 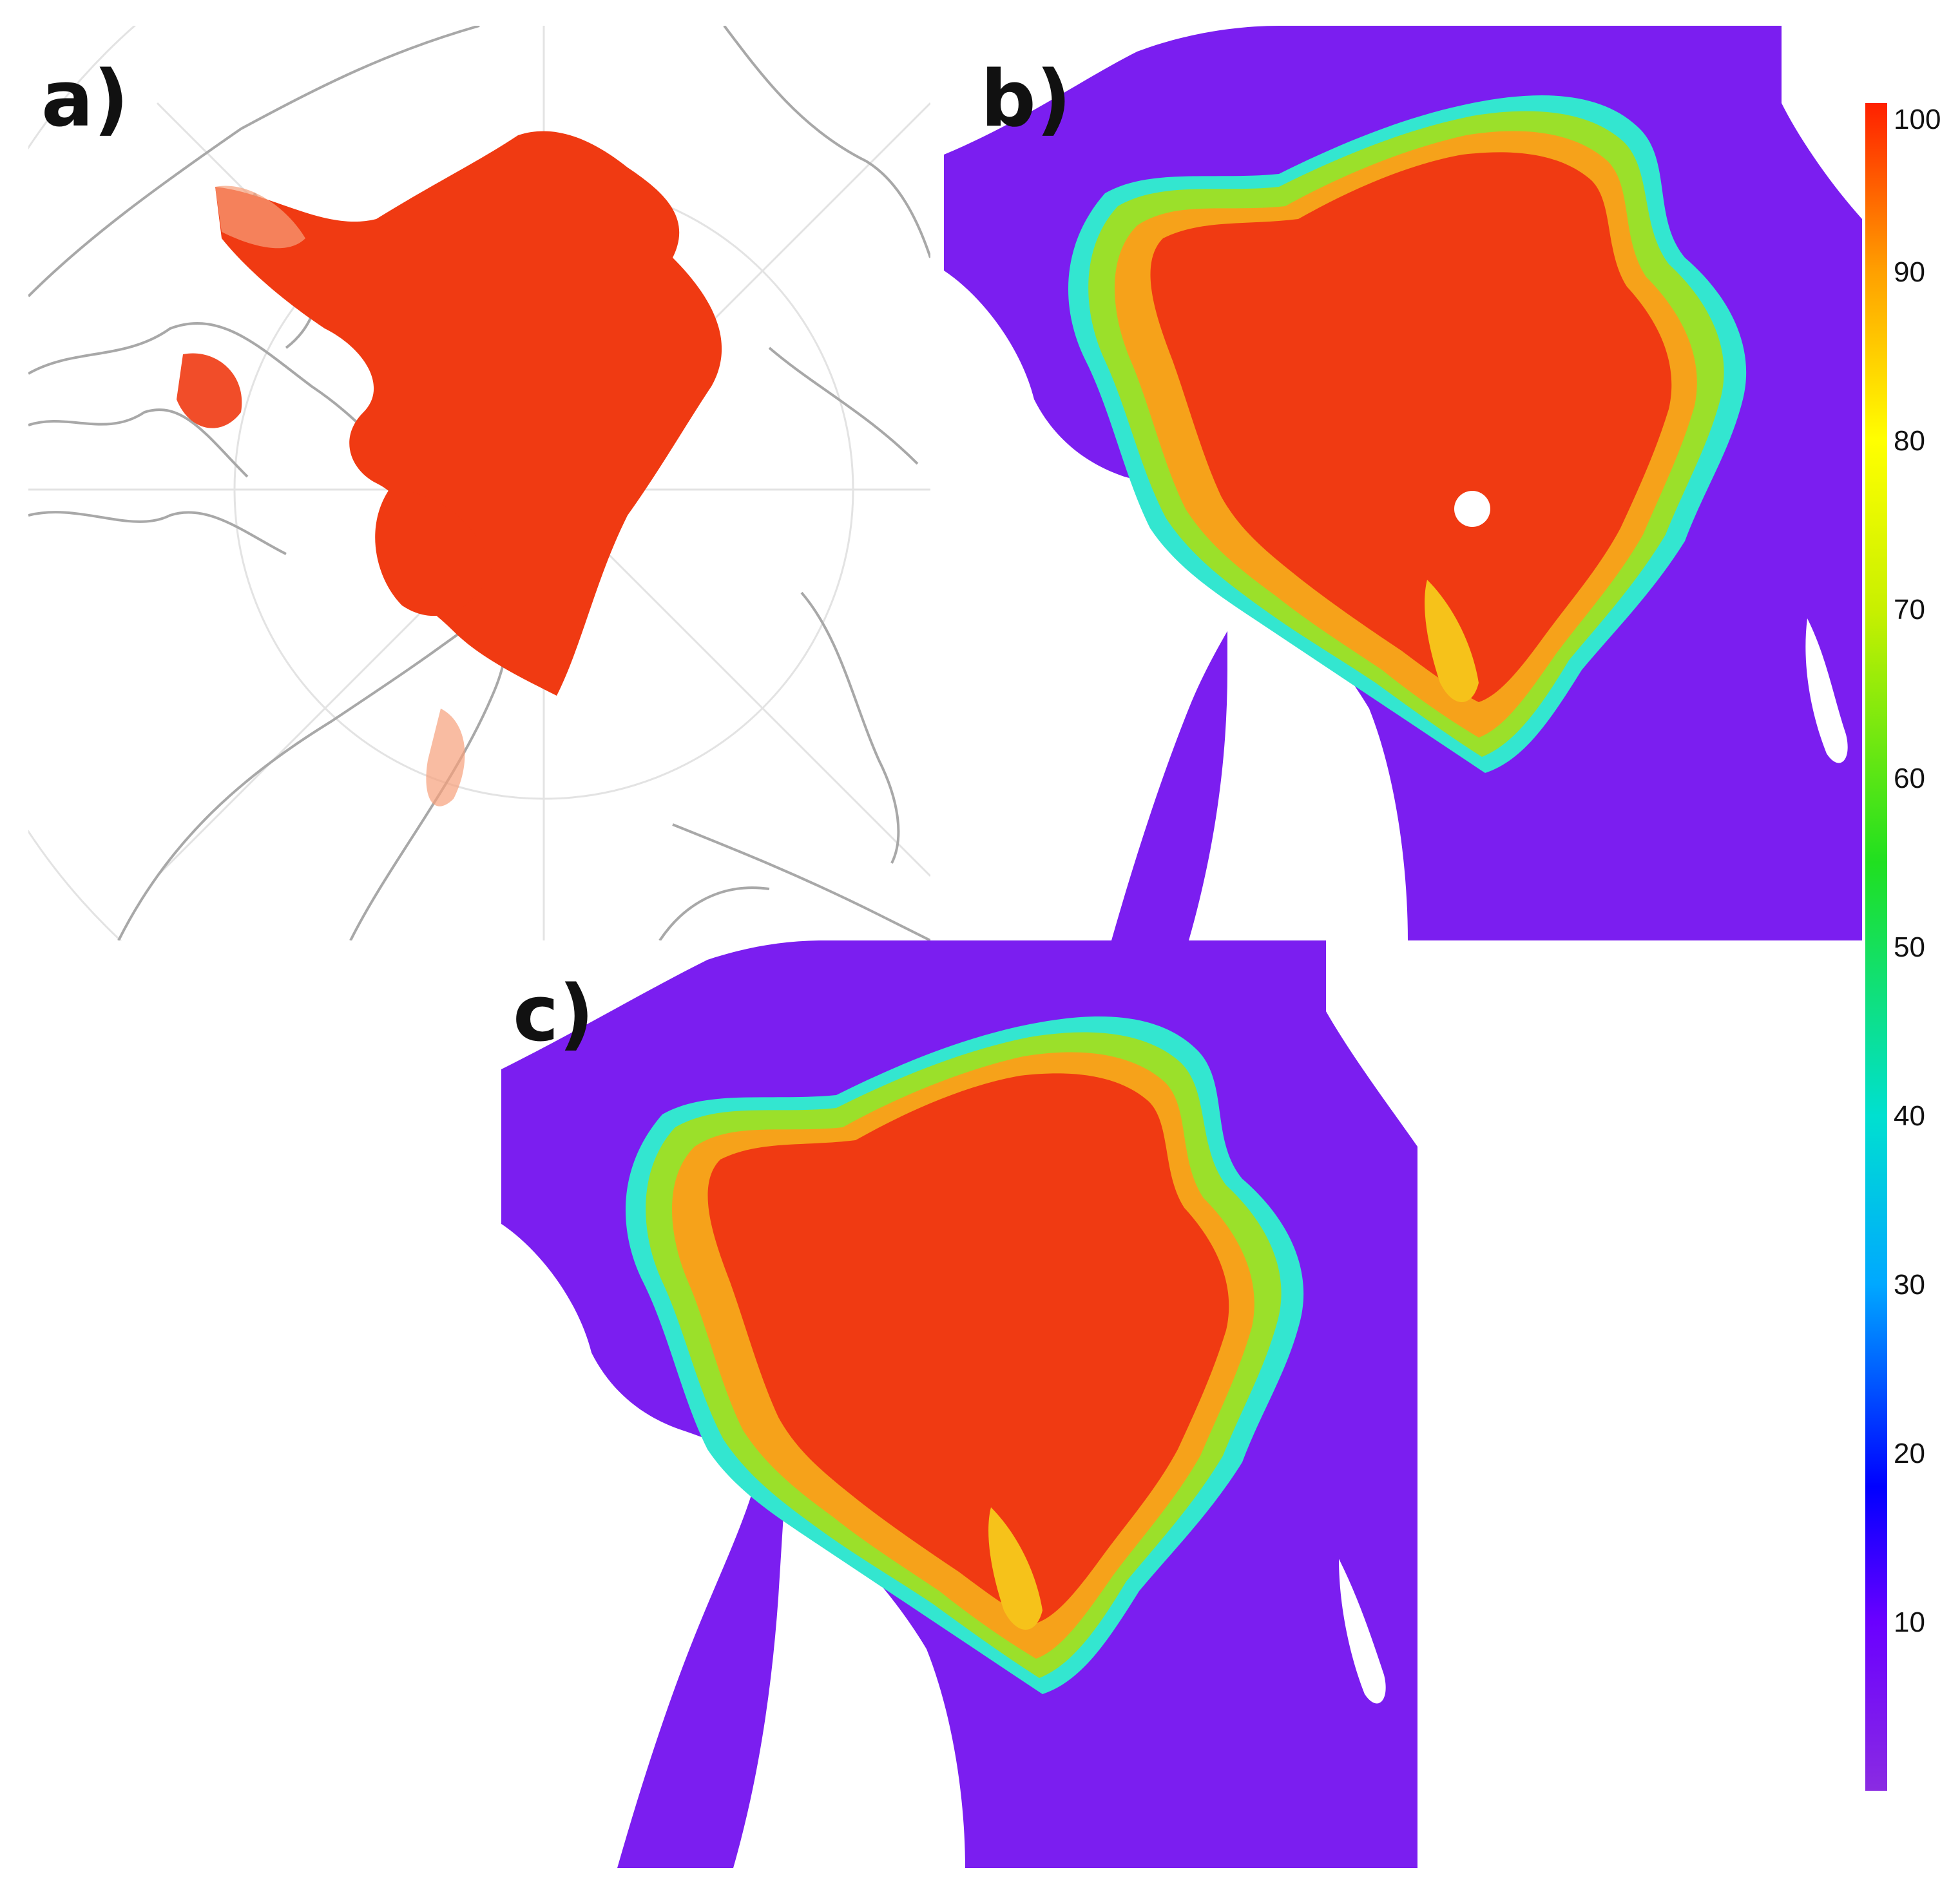 I want to click on panel-label-a: a), so click(x=85, y=99).